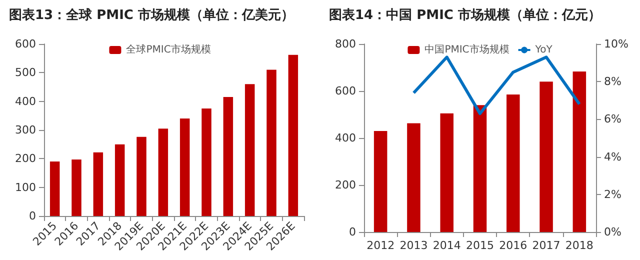 The image size is (640, 260). I want to click on y2-tick-label: 2%, so click(613, 194).